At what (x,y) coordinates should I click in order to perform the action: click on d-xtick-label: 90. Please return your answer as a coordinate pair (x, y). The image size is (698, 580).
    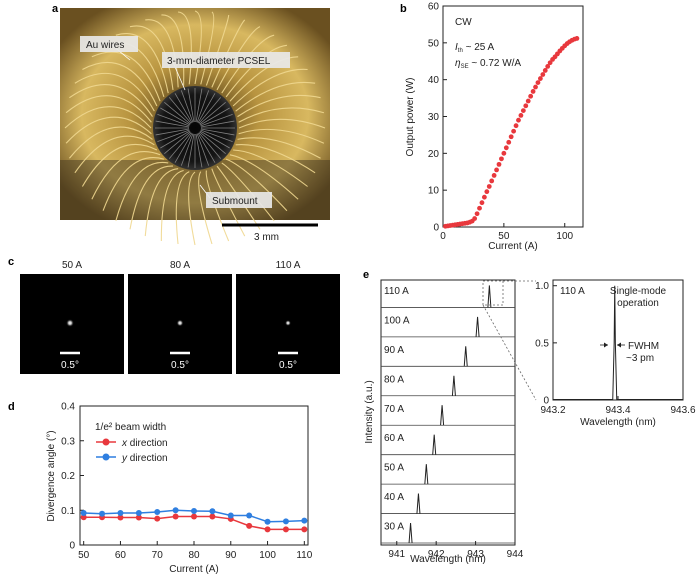
    Looking at the image, I should click on (231, 555).